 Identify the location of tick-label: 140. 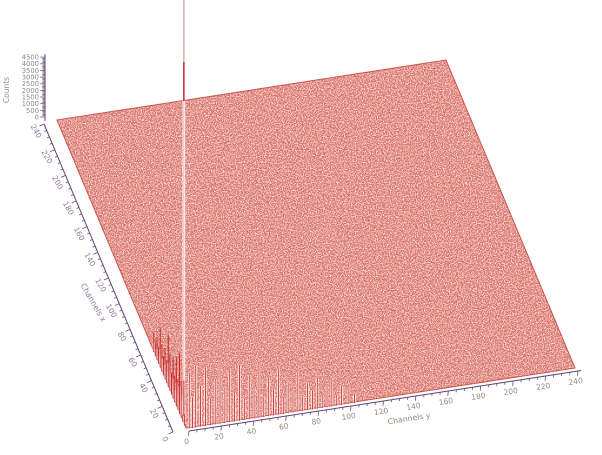
(414, 406).